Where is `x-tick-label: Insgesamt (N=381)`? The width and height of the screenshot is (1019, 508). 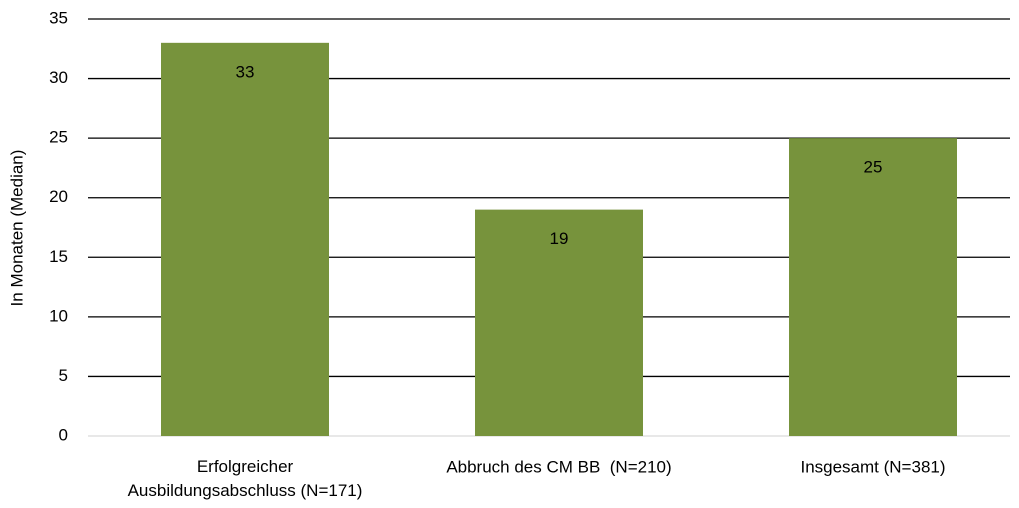 x-tick-label: Insgesamt (N=381) is located at coordinates (872, 466).